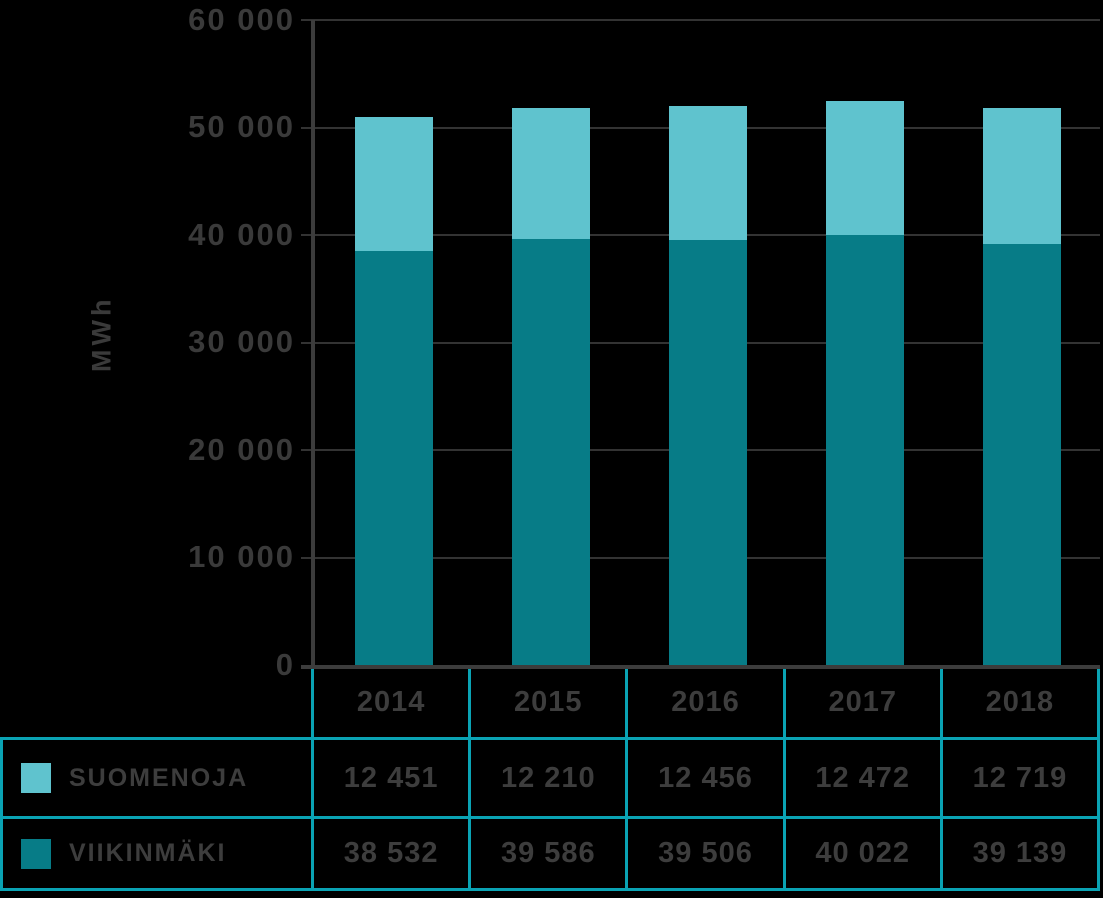  I want to click on table-value: 12 456, so click(703, 778).